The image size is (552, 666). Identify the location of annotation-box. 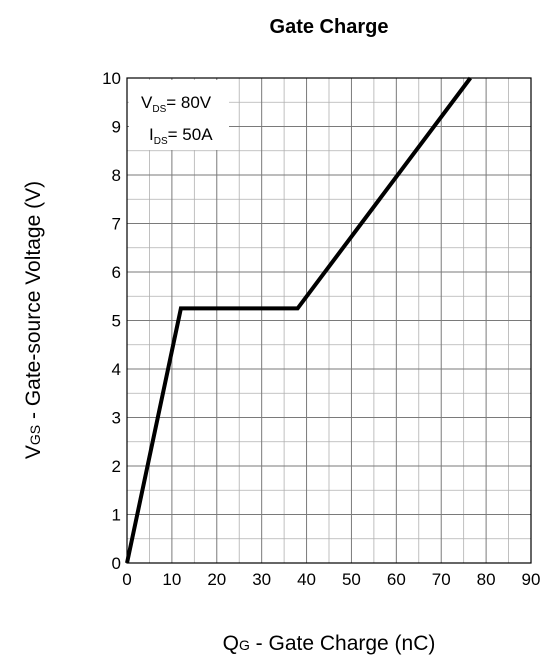
(179, 115).